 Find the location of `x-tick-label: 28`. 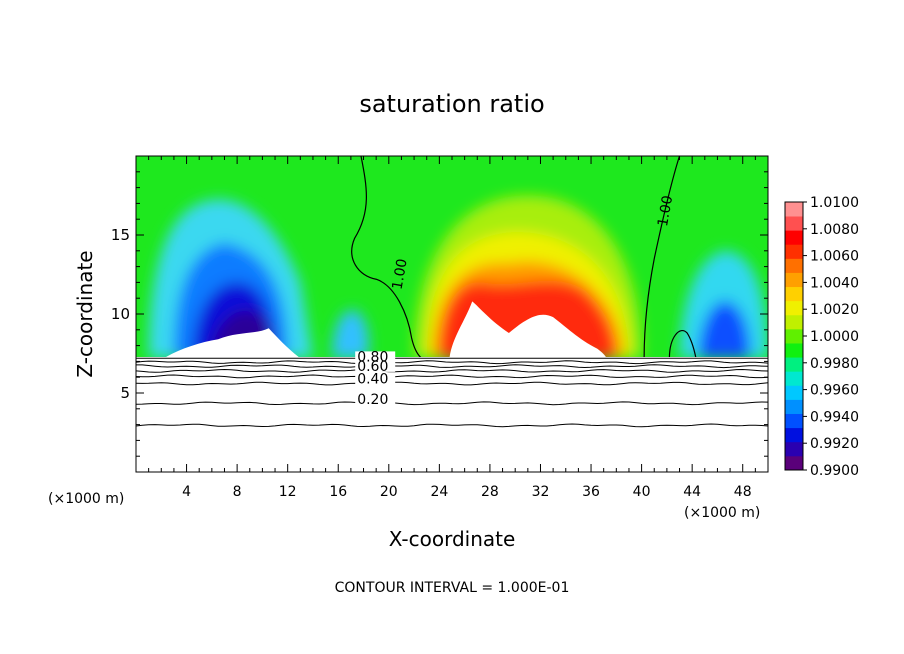

x-tick-label: 28 is located at coordinates (490, 492).